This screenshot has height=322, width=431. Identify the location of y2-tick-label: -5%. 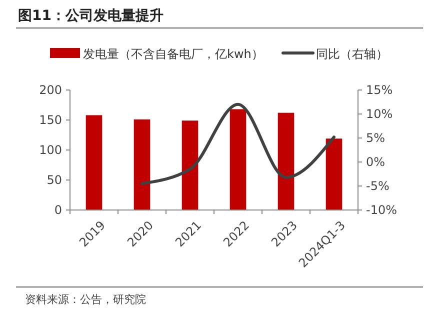
(378, 186).